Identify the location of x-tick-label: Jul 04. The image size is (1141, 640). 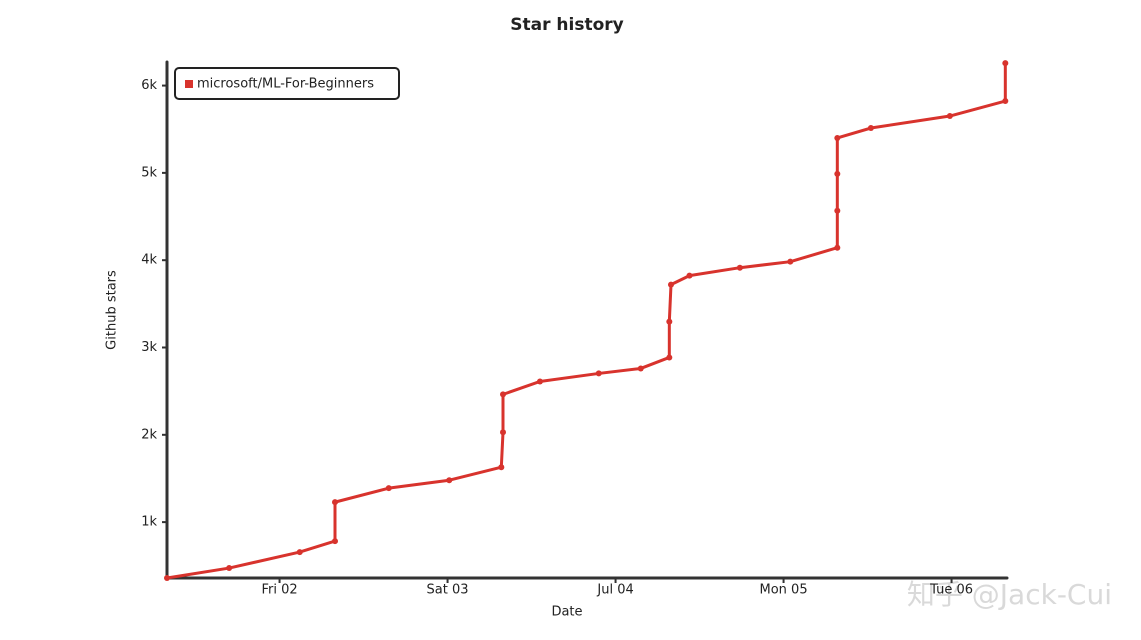
(614, 590).